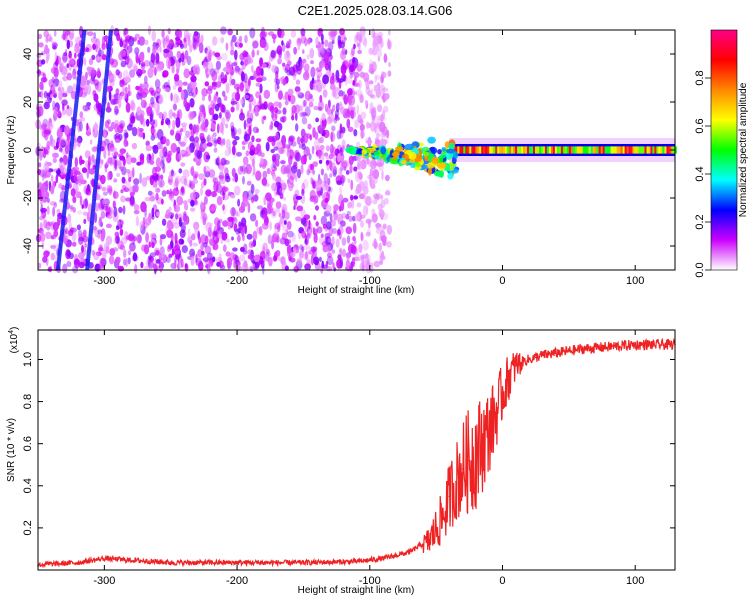  I want to click on spectrogram-y-tick-label: 40, so click(28, 54).